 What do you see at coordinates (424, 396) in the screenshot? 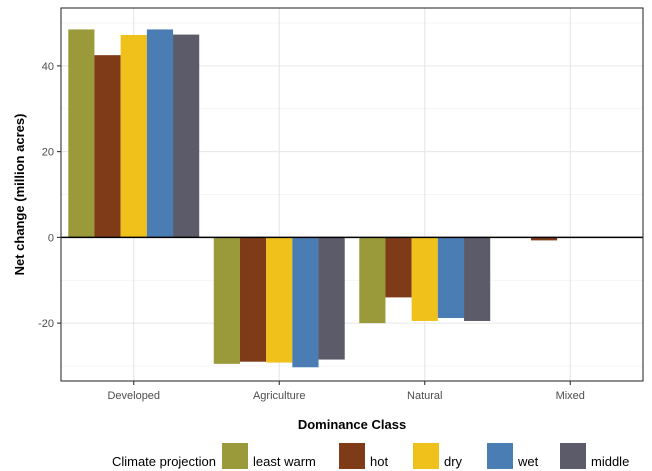
I see `x-tick-label: Natural` at bounding box center [424, 396].